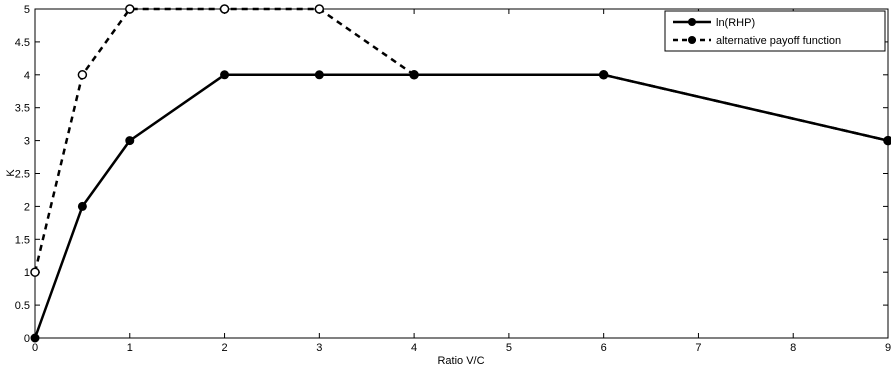 This screenshot has height=371, width=891. What do you see at coordinates (22, 43) in the screenshot?
I see `y-tick-label: 4.5` at bounding box center [22, 43].